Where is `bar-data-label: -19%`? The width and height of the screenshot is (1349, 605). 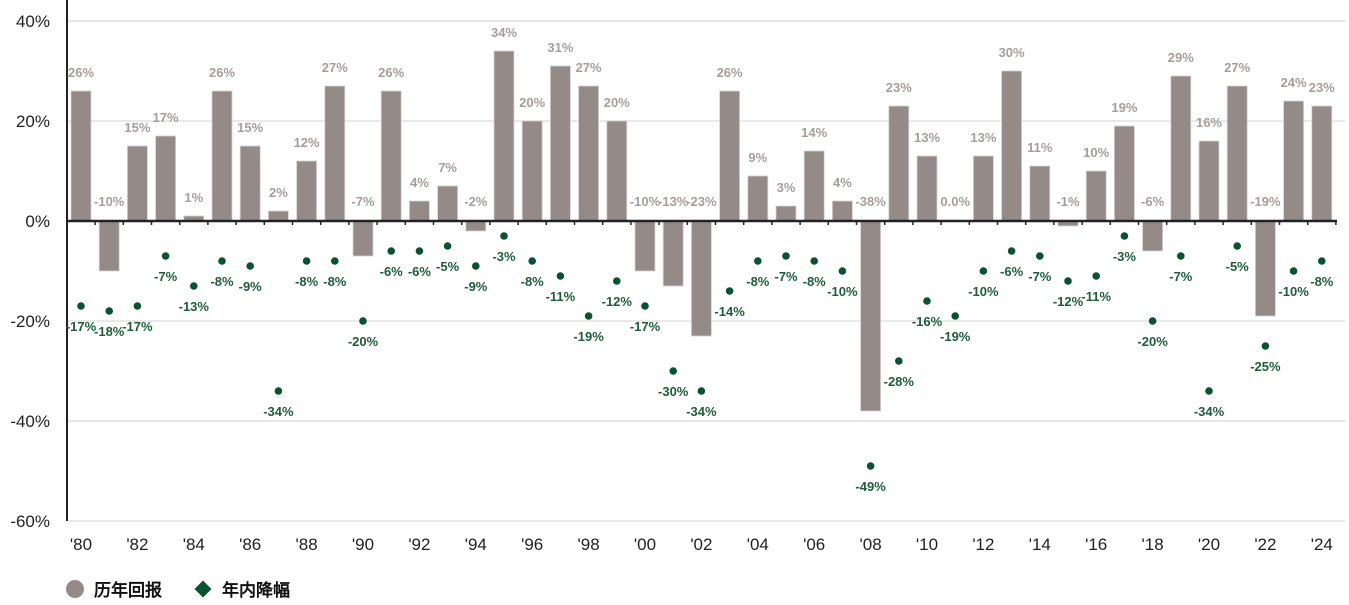 bar-data-label: -19% is located at coordinates (1265, 201).